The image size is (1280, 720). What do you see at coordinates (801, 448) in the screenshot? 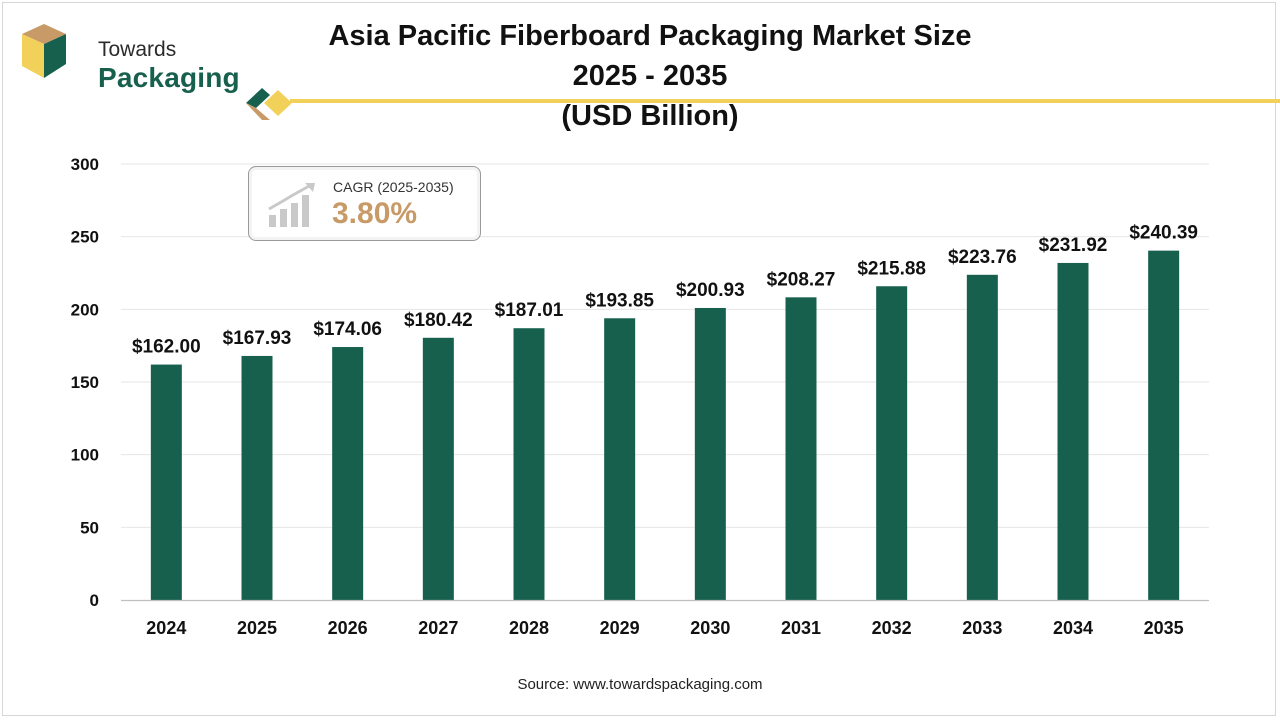
I see `bar-2031` at bounding box center [801, 448].